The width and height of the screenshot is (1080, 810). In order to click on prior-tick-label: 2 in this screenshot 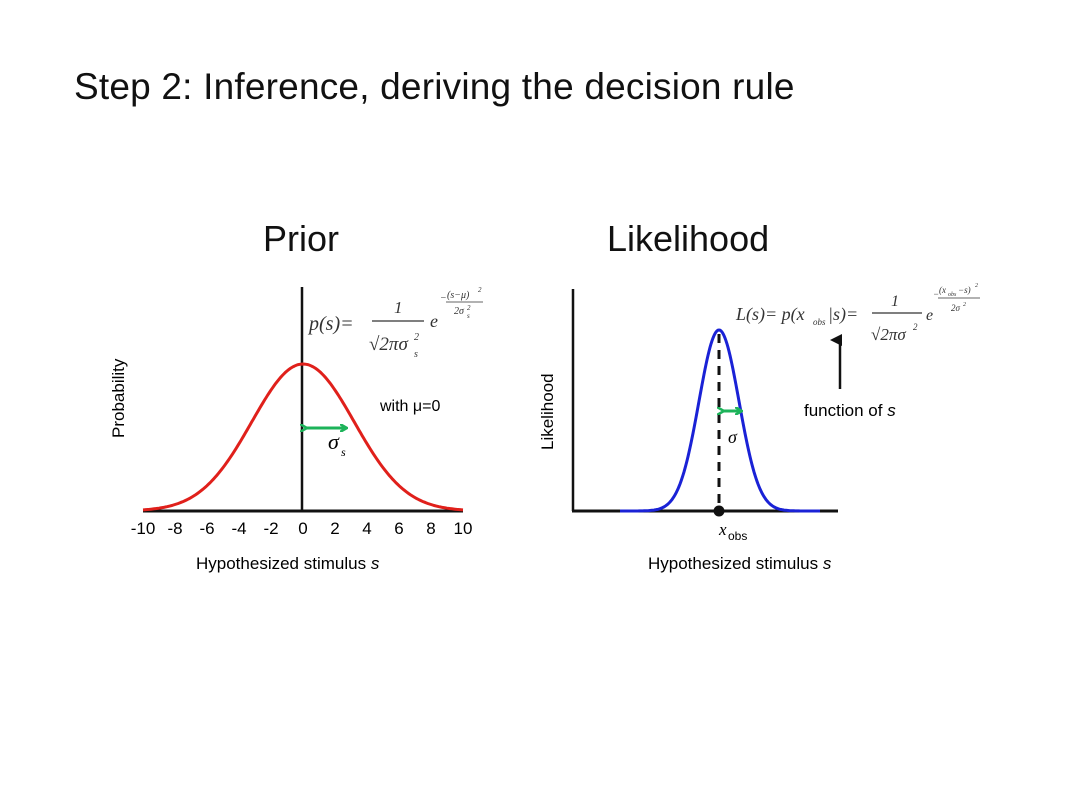, I will do `click(334, 528)`.